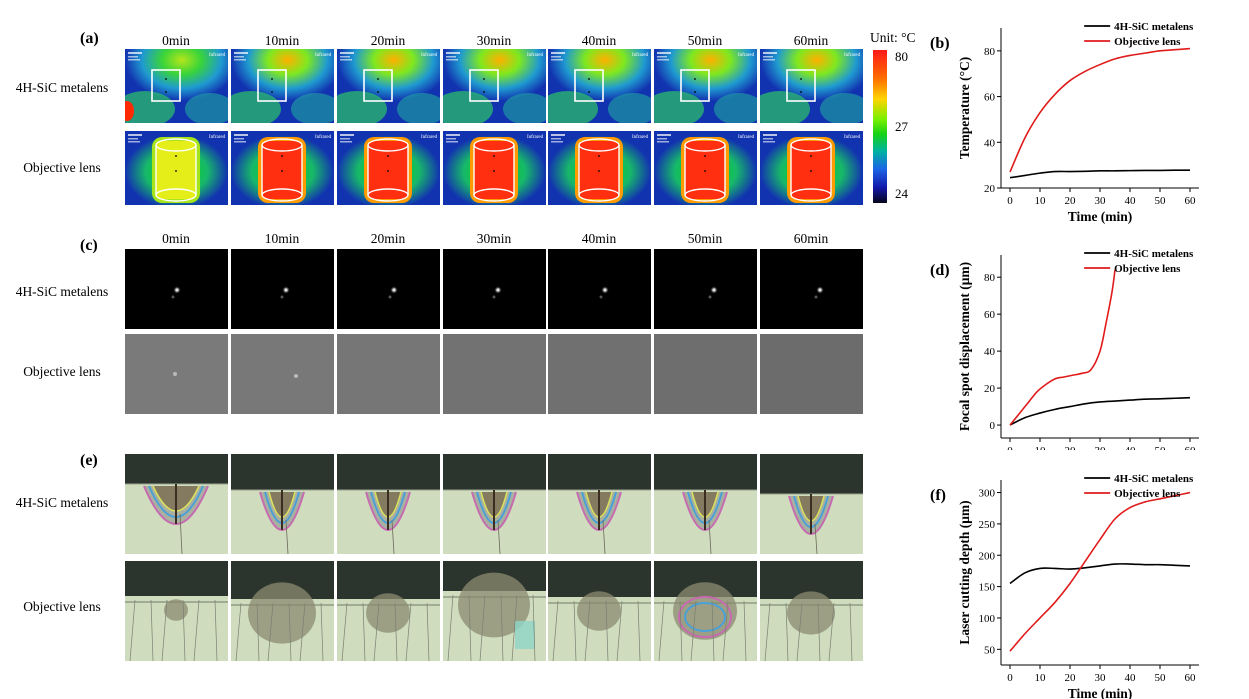  What do you see at coordinates (282, 86) in the screenshot?
I see `thermal-metalens-1: Infrared` at bounding box center [282, 86].